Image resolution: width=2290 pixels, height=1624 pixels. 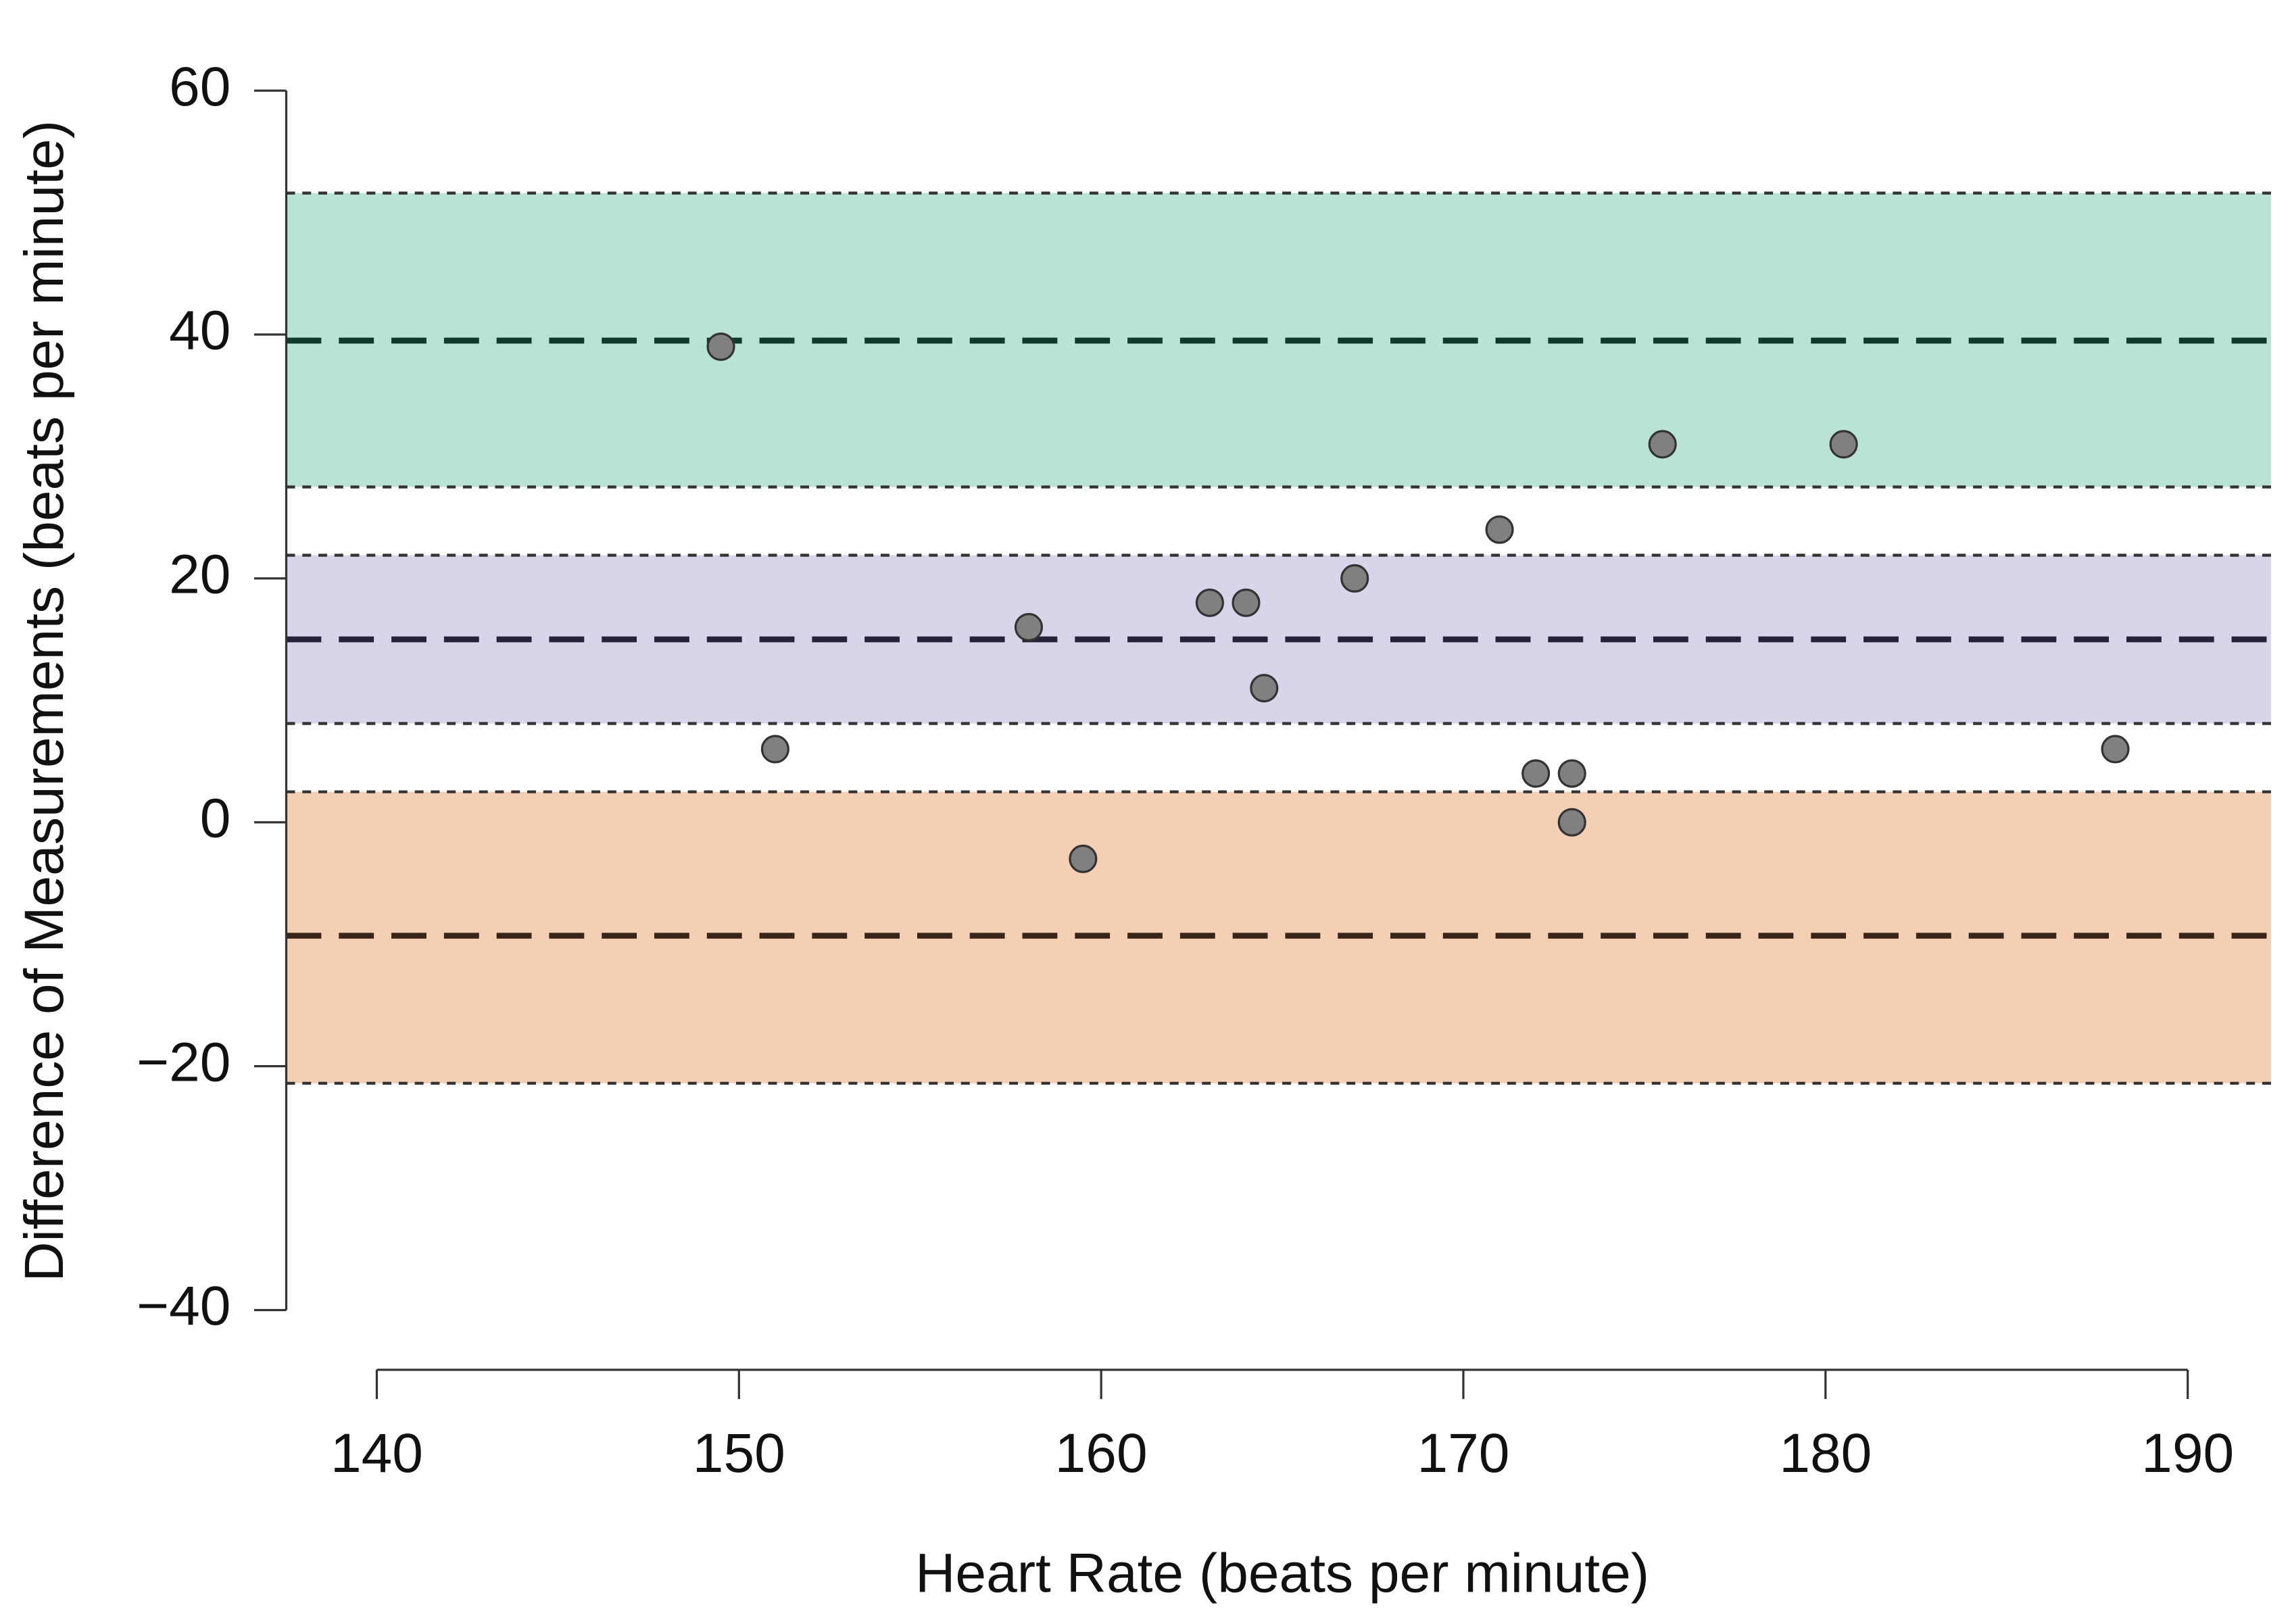 What do you see at coordinates (199, 331) in the screenshot?
I see `y-tick-label: 40` at bounding box center [199, 331].